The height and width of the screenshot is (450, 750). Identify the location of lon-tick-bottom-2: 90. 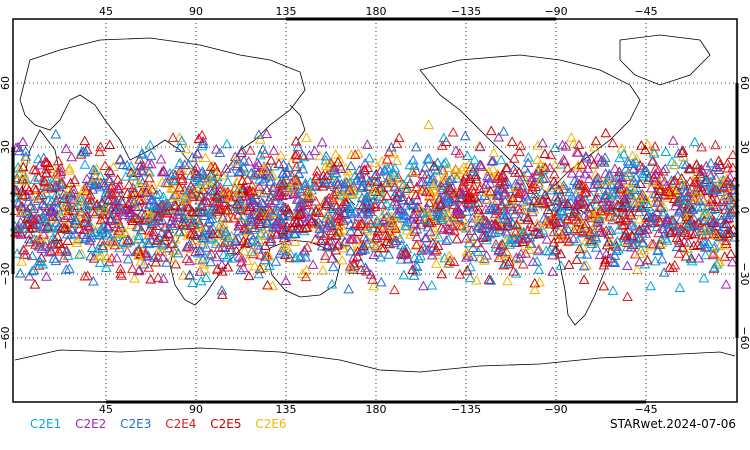
(196, 409).